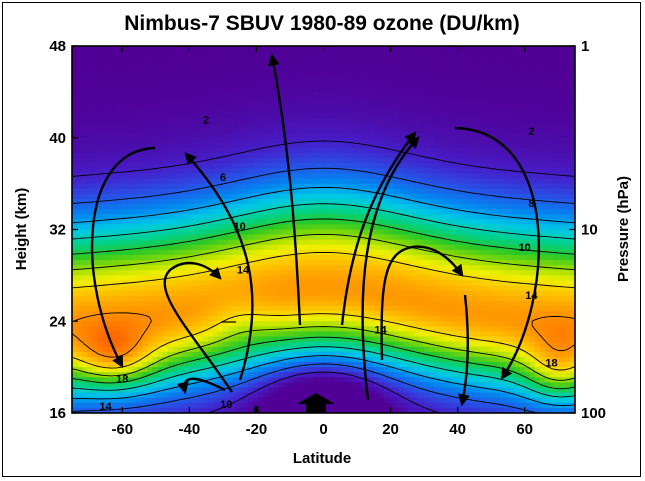  I want to click on x-tick-label: -20, so click(257, 429).